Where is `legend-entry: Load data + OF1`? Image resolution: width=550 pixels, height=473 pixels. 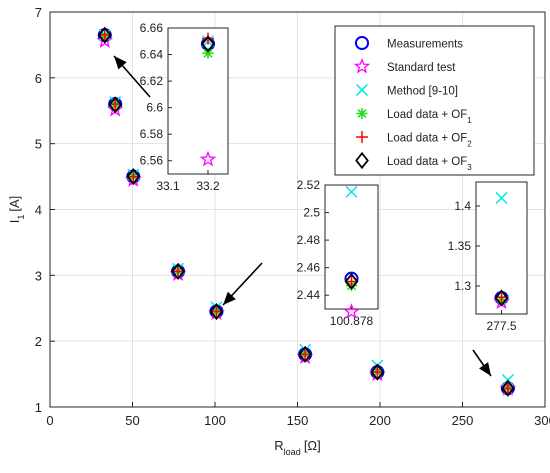 legend-entry: Load data + OF1 is located at coordinates (414, 116).